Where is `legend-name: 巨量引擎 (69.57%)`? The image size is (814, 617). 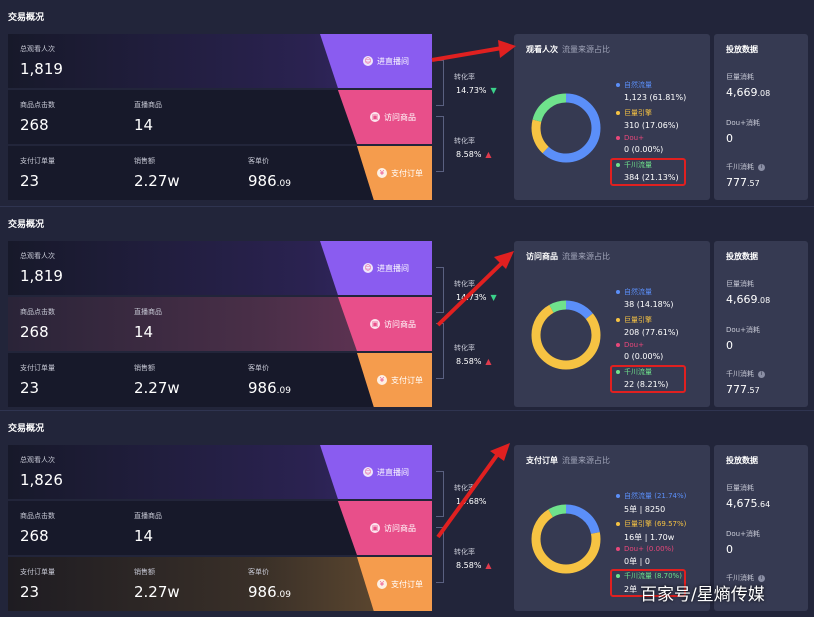 legend-name: 巨量引擎 (69.57%) is located at coordinates (655, 524).